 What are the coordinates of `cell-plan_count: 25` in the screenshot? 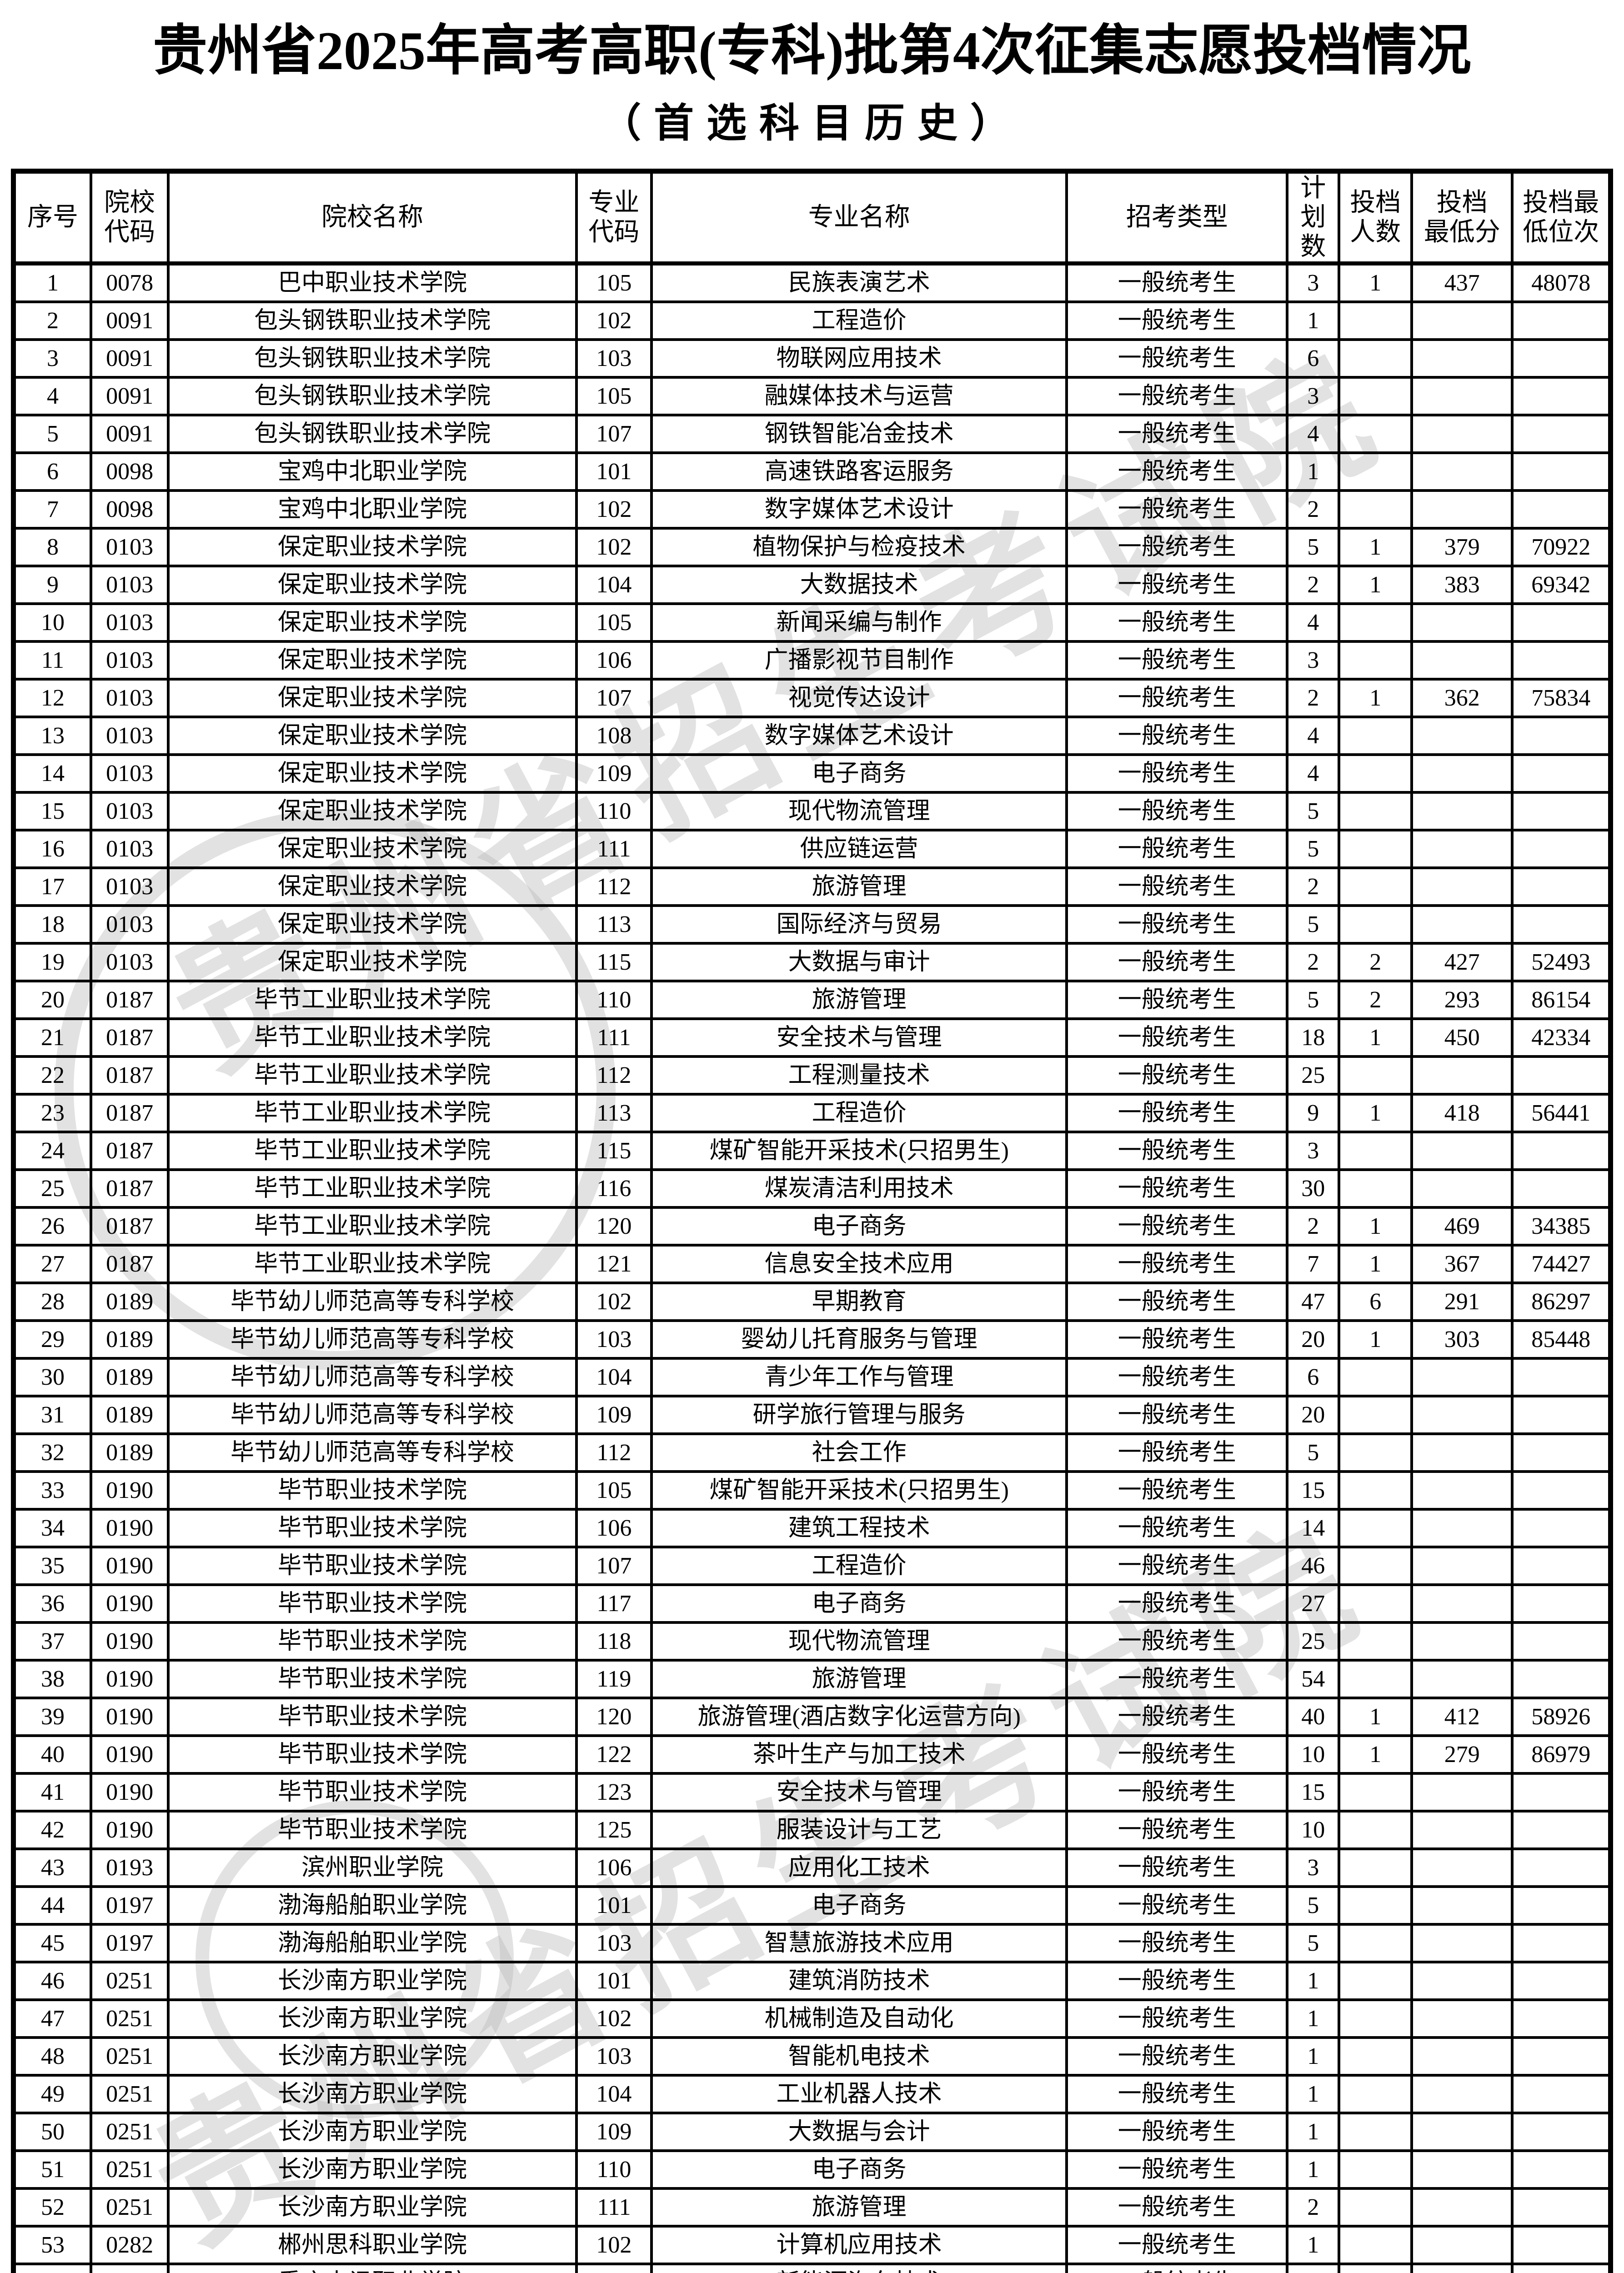 It's located at (1313, 1075).